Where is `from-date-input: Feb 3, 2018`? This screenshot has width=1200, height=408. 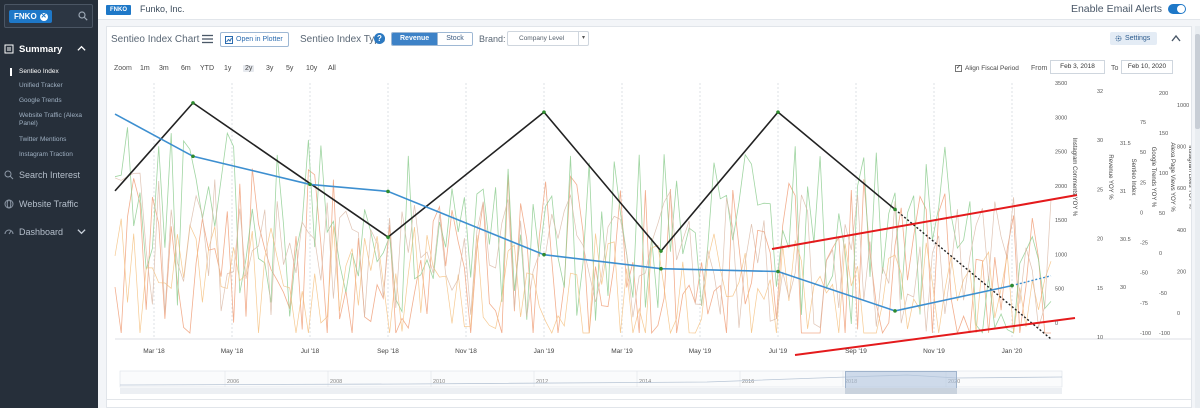 from-date-input: Feb 3, 2018 is located at coordinates (1077, 67).